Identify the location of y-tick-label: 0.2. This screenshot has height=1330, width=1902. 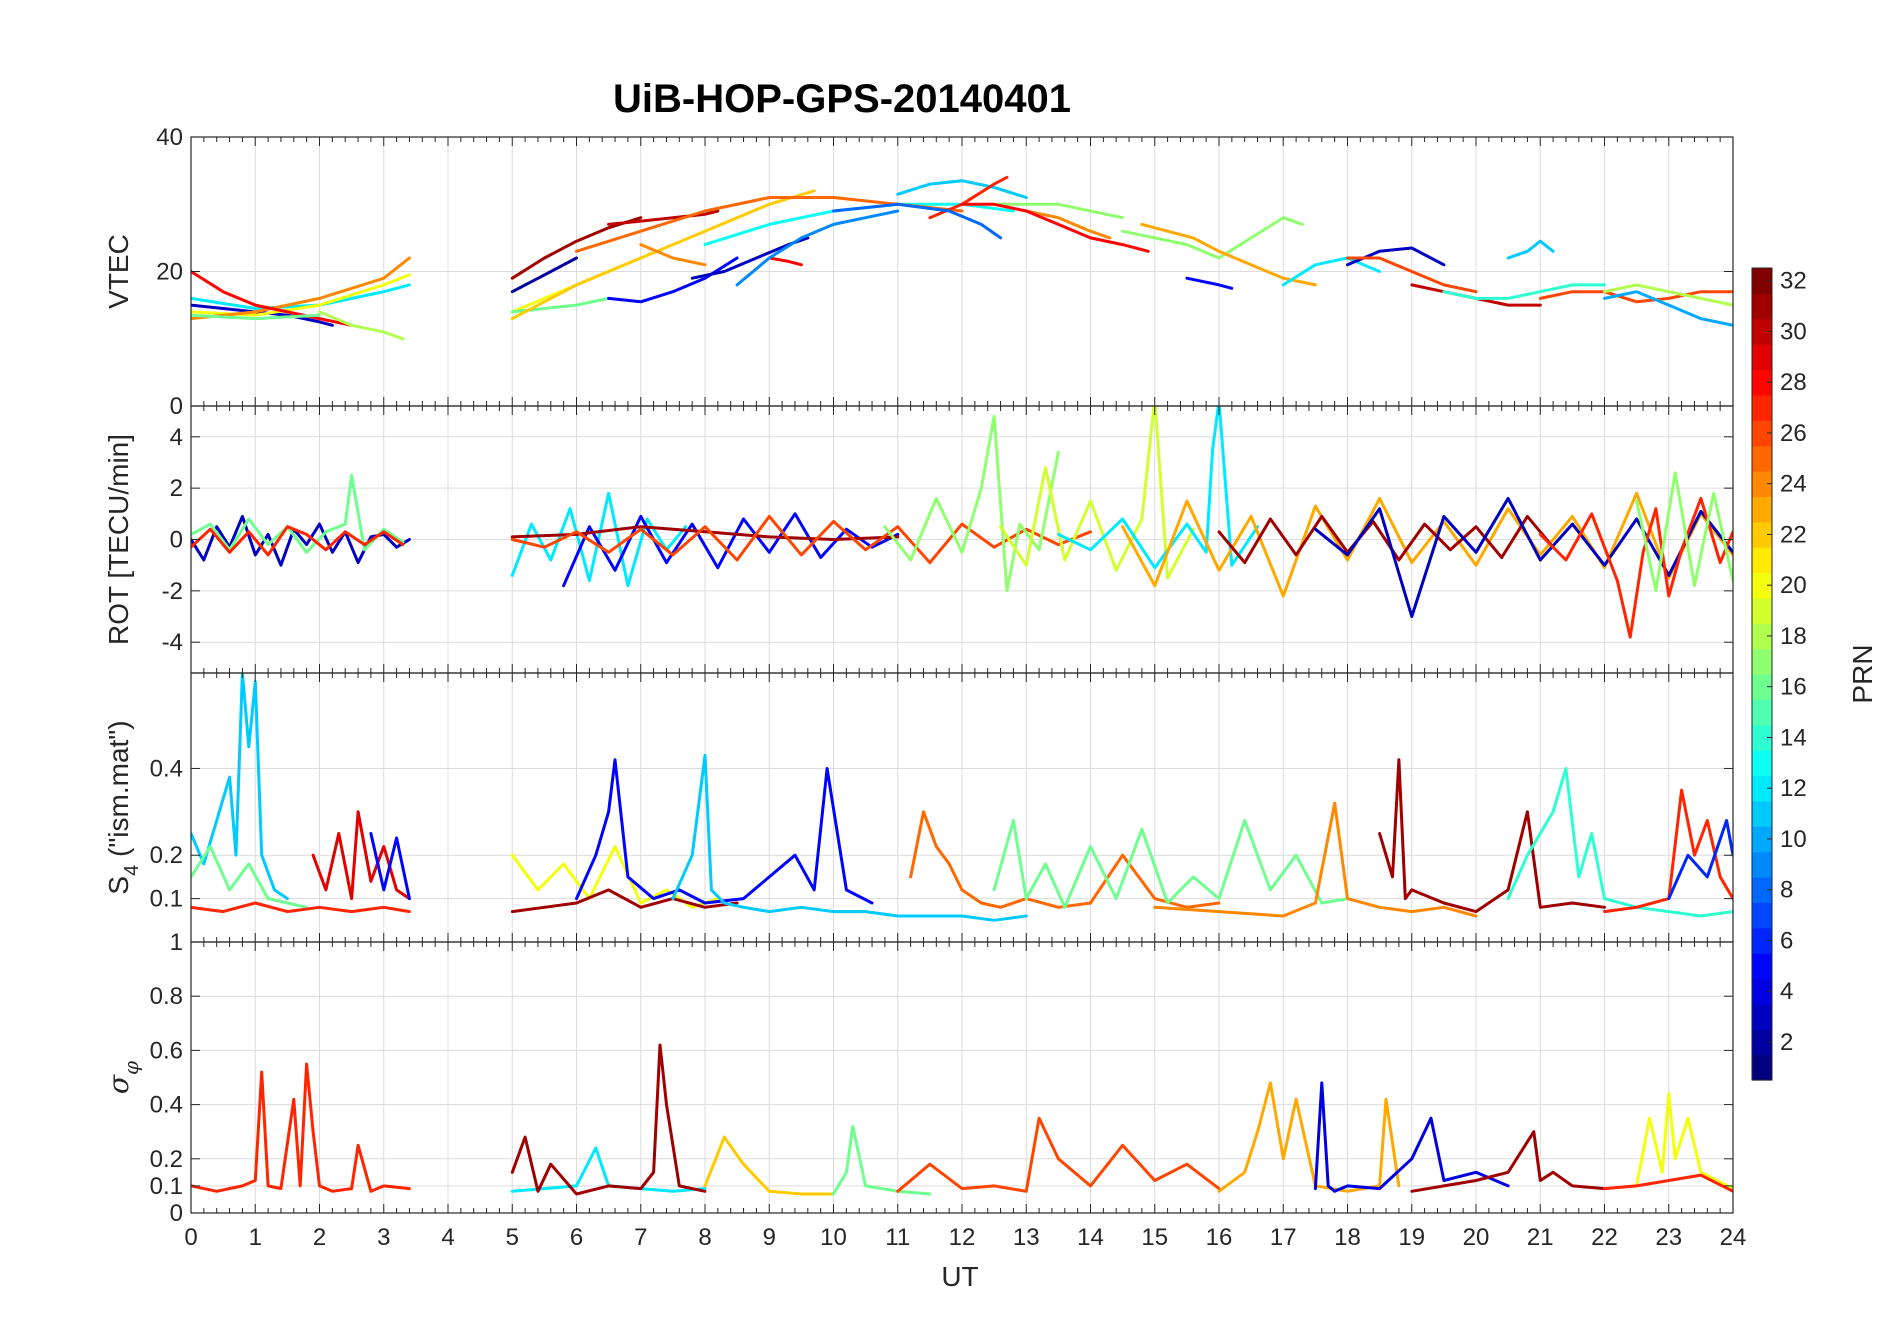
(166, 855).